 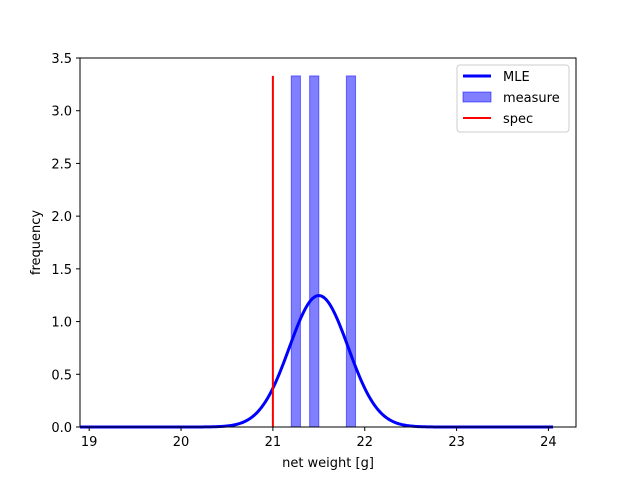 What do you see at coordinates (89, 442) in the screenshot?
I see `x-tick-label: 19` at bounding box center [89, 442].